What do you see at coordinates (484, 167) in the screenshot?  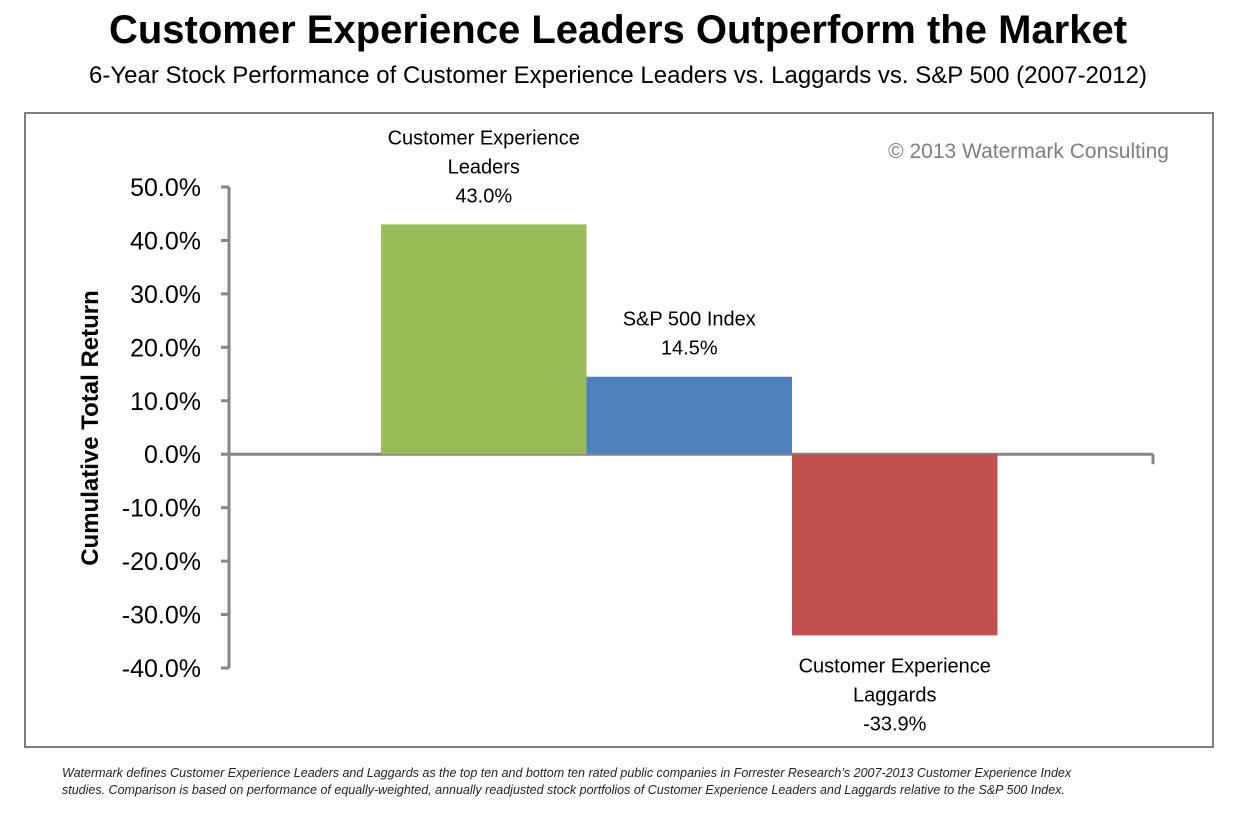 I see `data-label-name: Leaders` at bounding box center [484, 167].